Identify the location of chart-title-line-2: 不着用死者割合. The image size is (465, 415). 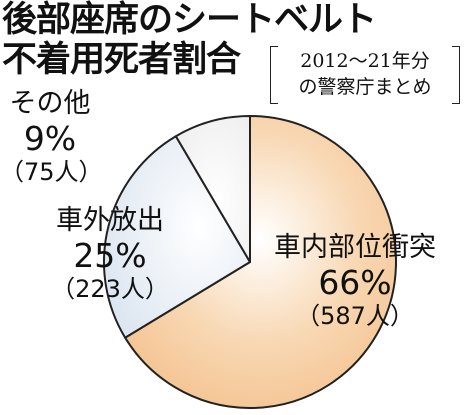
(121, 60).